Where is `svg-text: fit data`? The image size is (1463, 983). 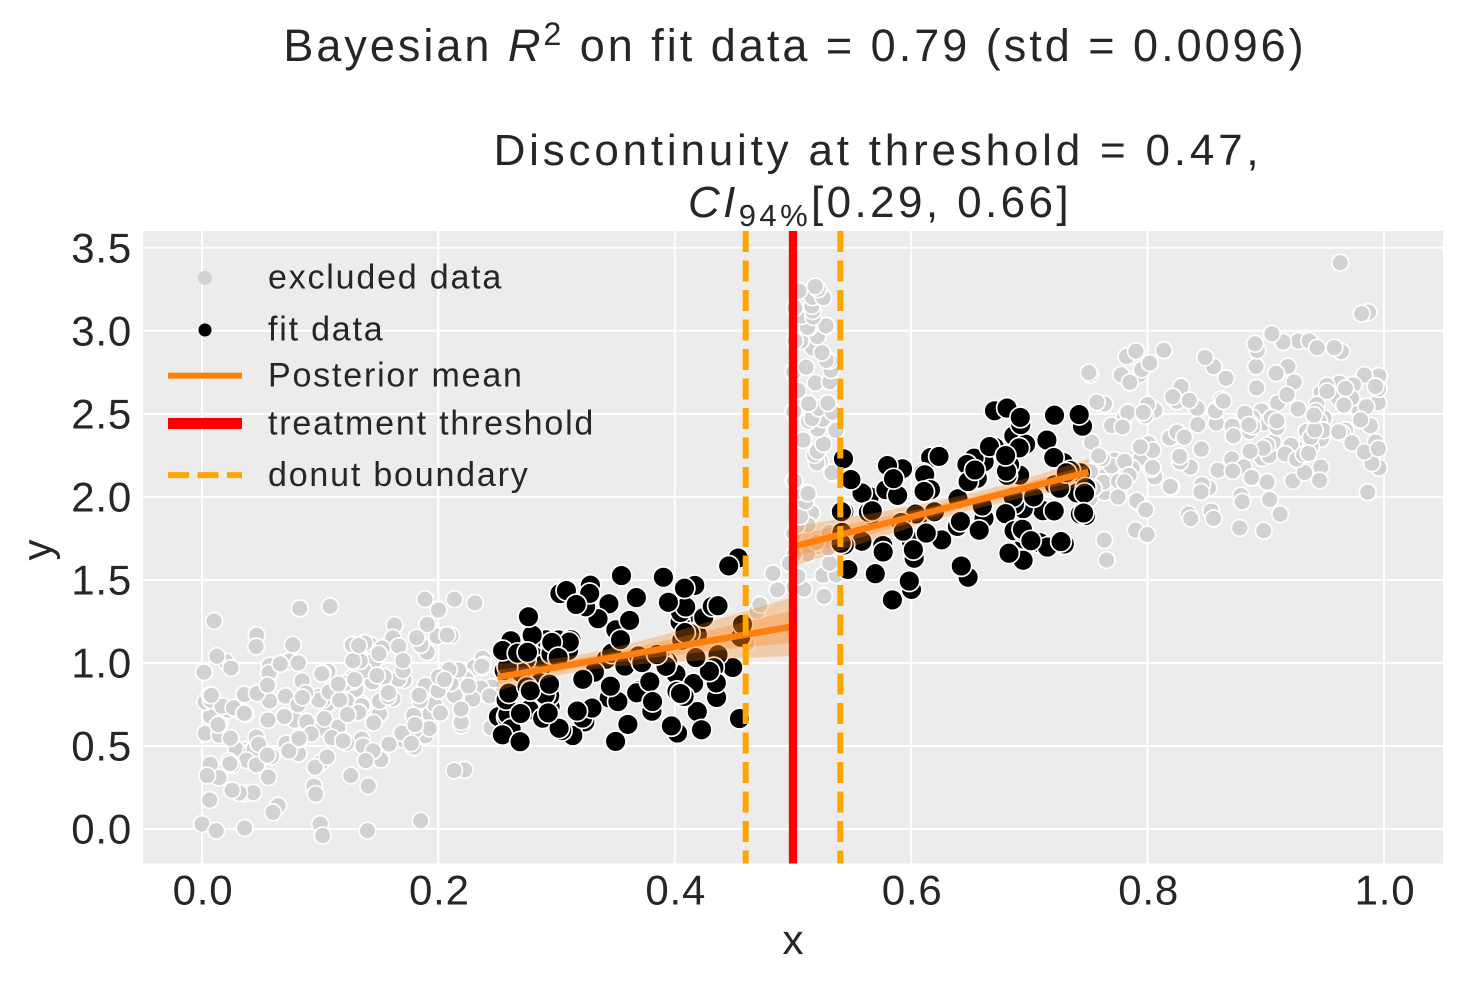
svg-text: fit data is located at coordinates (326, 330).